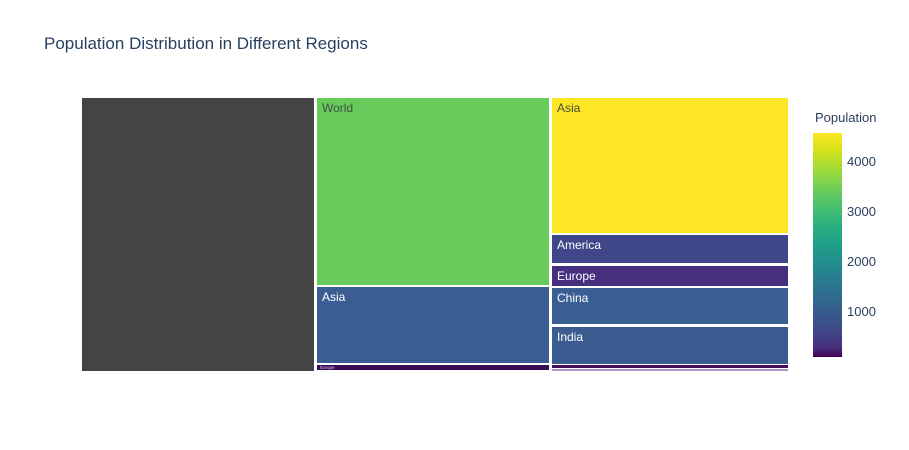  I want to click on colorbar-tick-3000: 3000, so click(861, 211).